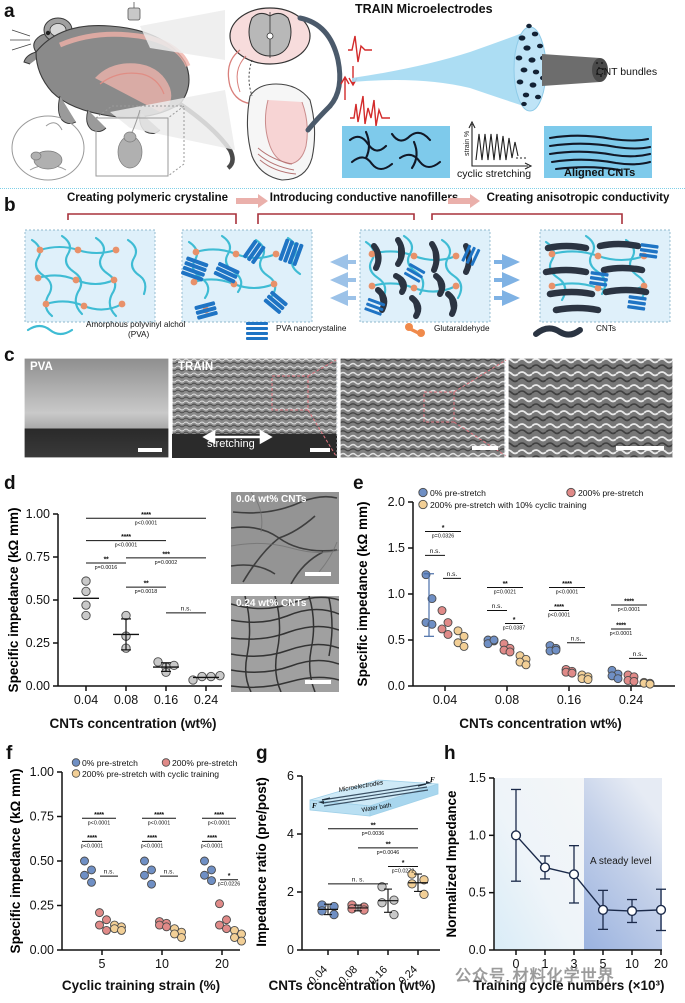 The width and height of the screenshot is (685, 1003). Describe the element at coordinates (445, 700) in the screenshot. I see `svg-text: 0.04` at that location.